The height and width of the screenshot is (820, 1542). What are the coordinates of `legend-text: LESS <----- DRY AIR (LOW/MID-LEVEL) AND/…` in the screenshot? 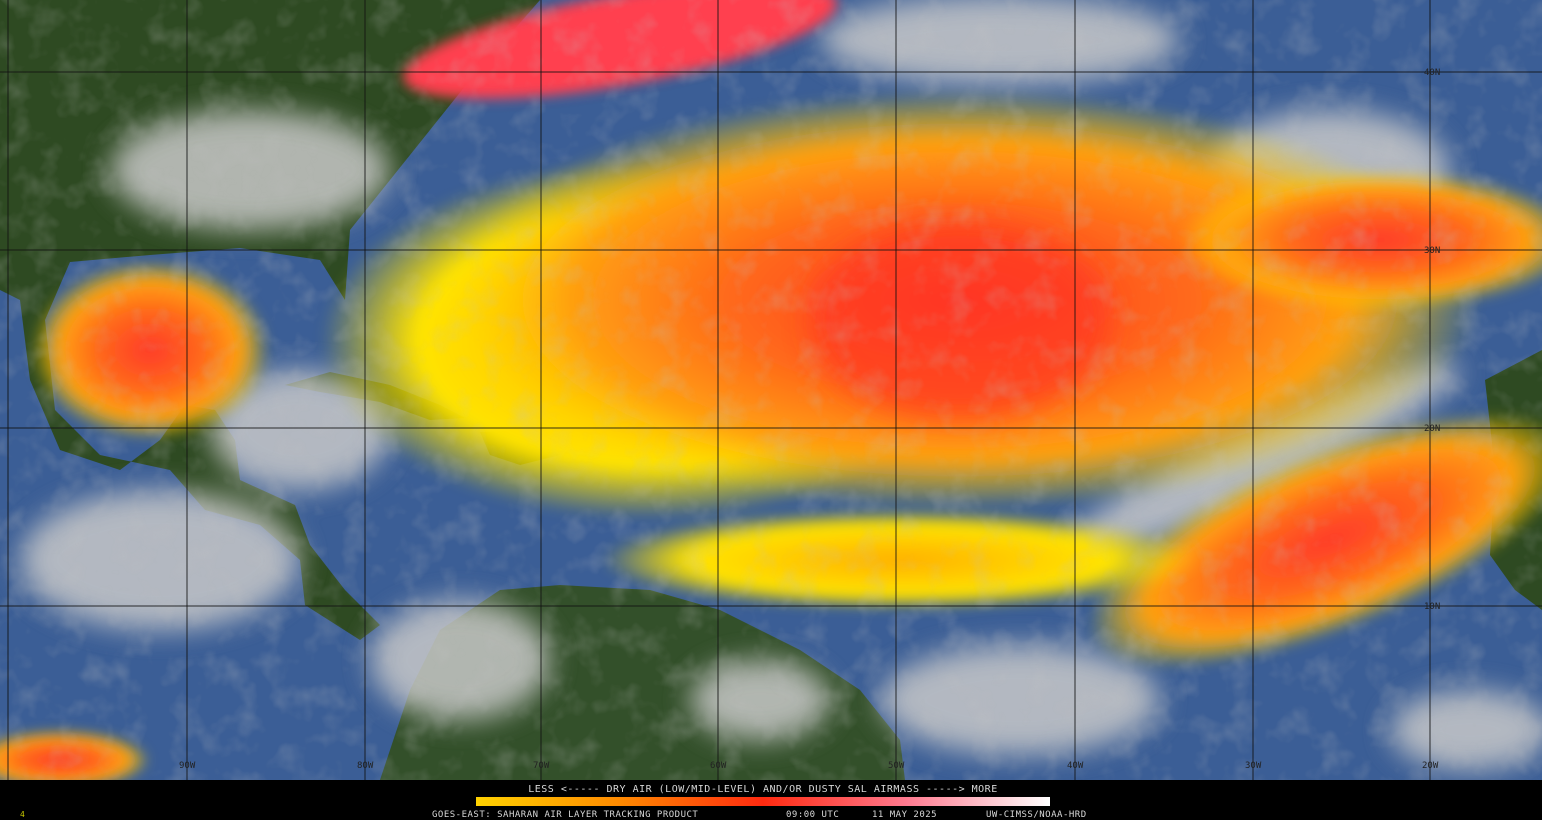 It's located at (762, 789).